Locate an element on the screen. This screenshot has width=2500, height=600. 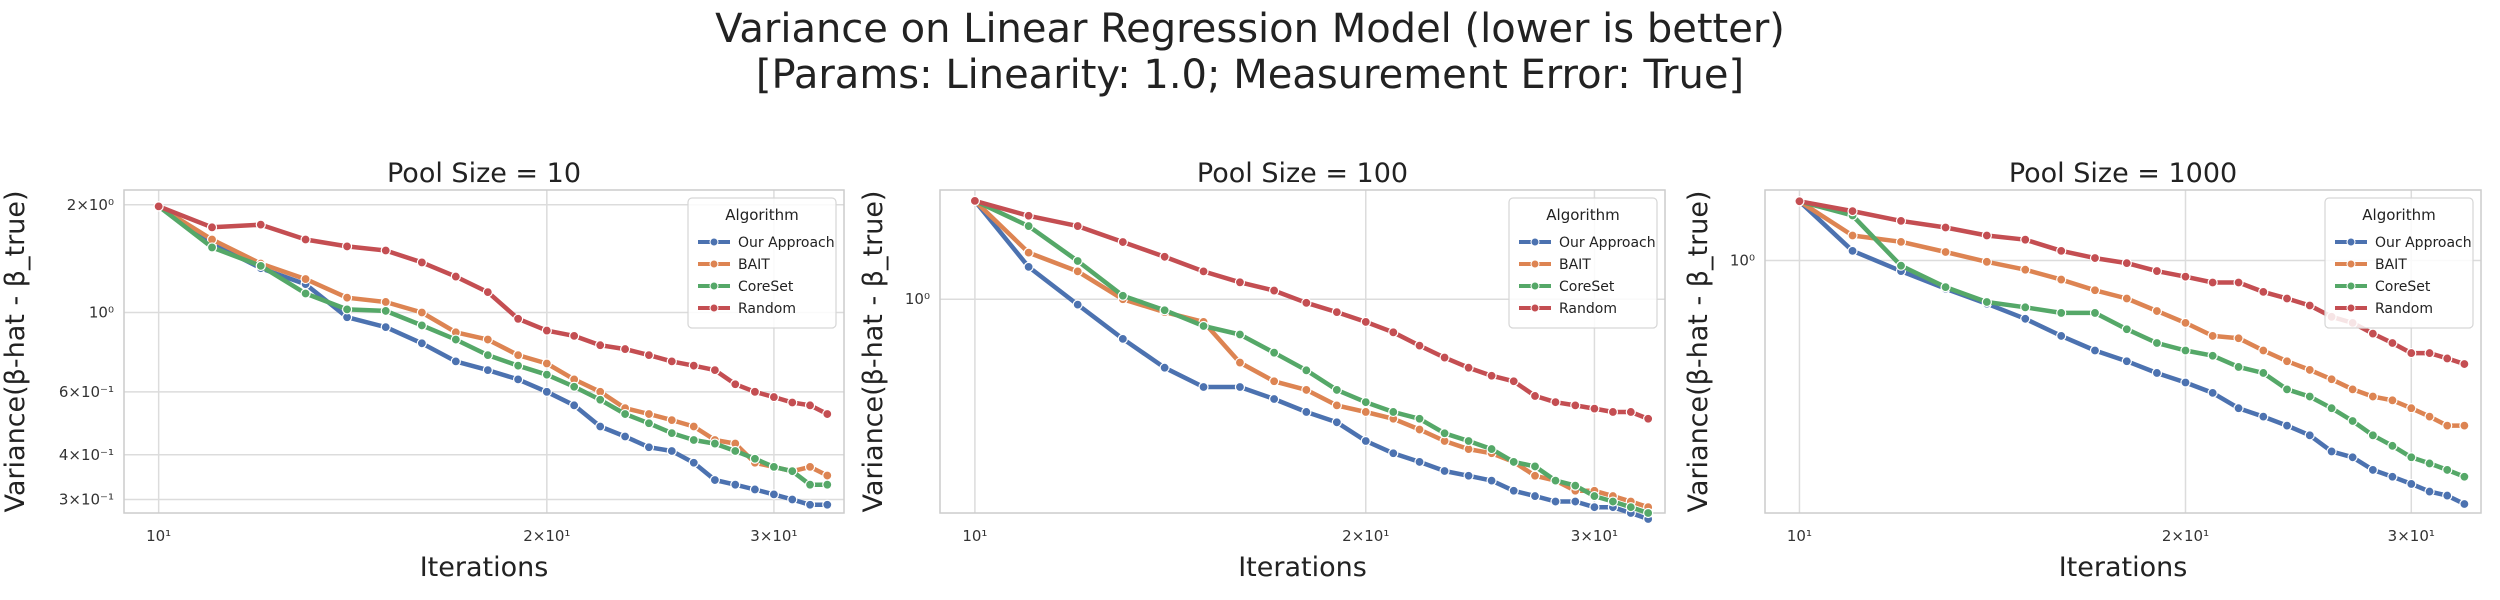
panel-title: Pool Size = 100 is located at coordinates (1302, 173).